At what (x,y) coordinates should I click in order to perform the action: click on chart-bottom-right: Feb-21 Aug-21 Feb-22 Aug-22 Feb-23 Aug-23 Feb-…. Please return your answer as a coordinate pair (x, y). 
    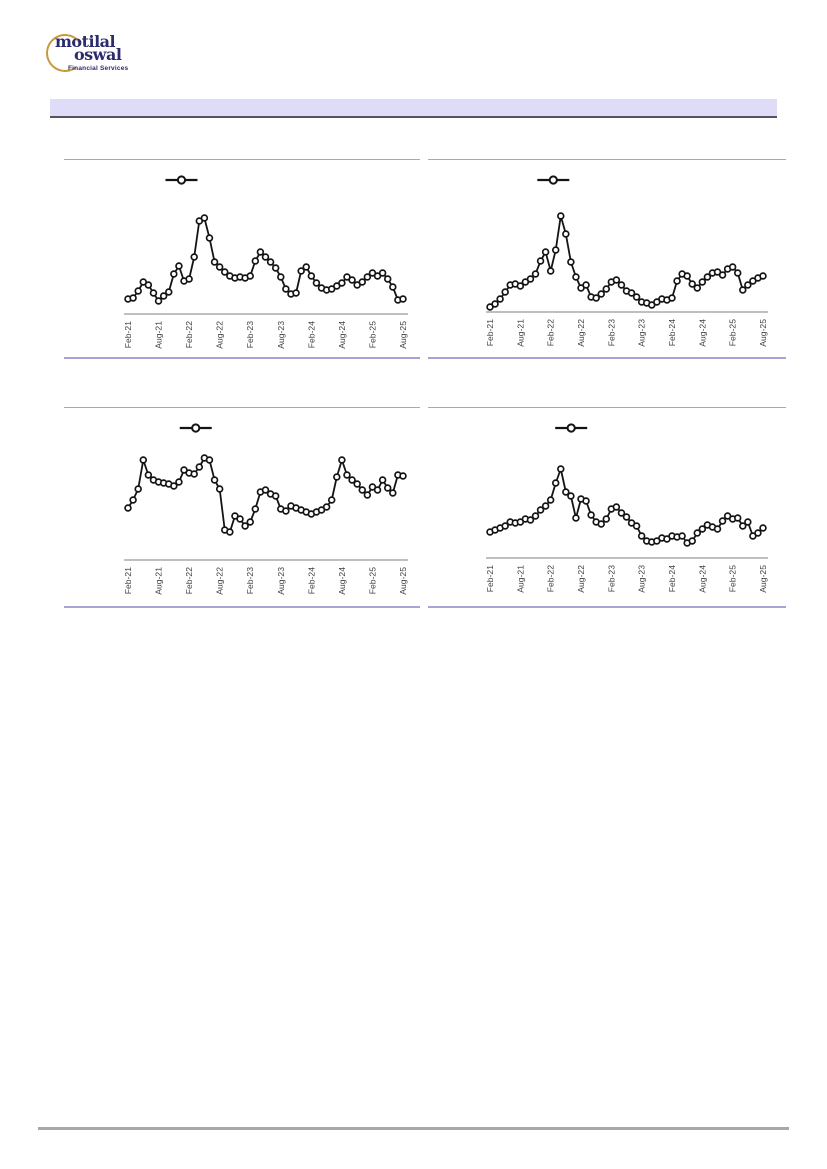
    Looking at the image, I should click on (607, 507).